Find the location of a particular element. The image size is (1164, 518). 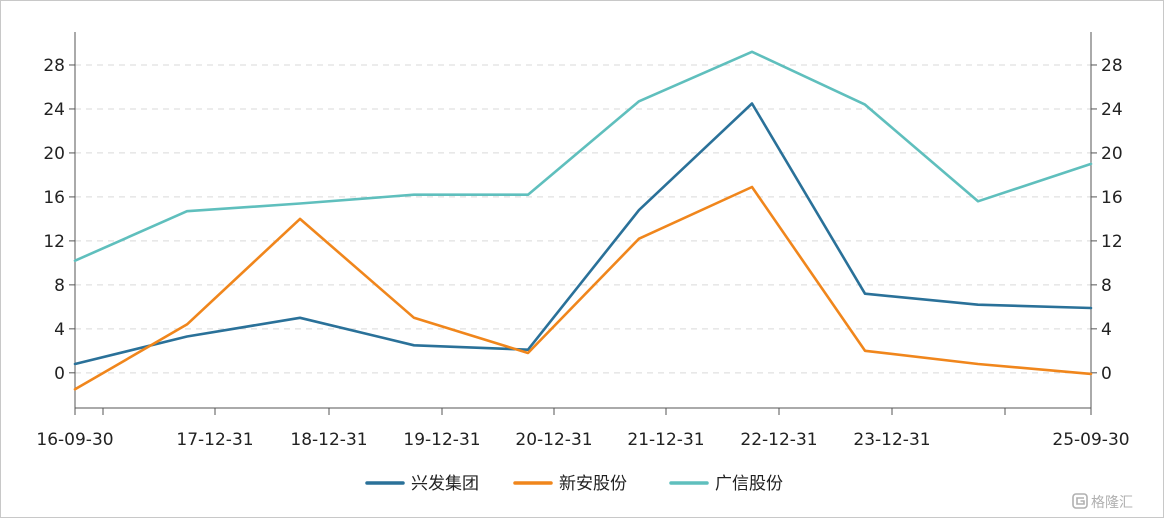

x-tick-label: 23-12-31 is located at coordinates (891, 440).